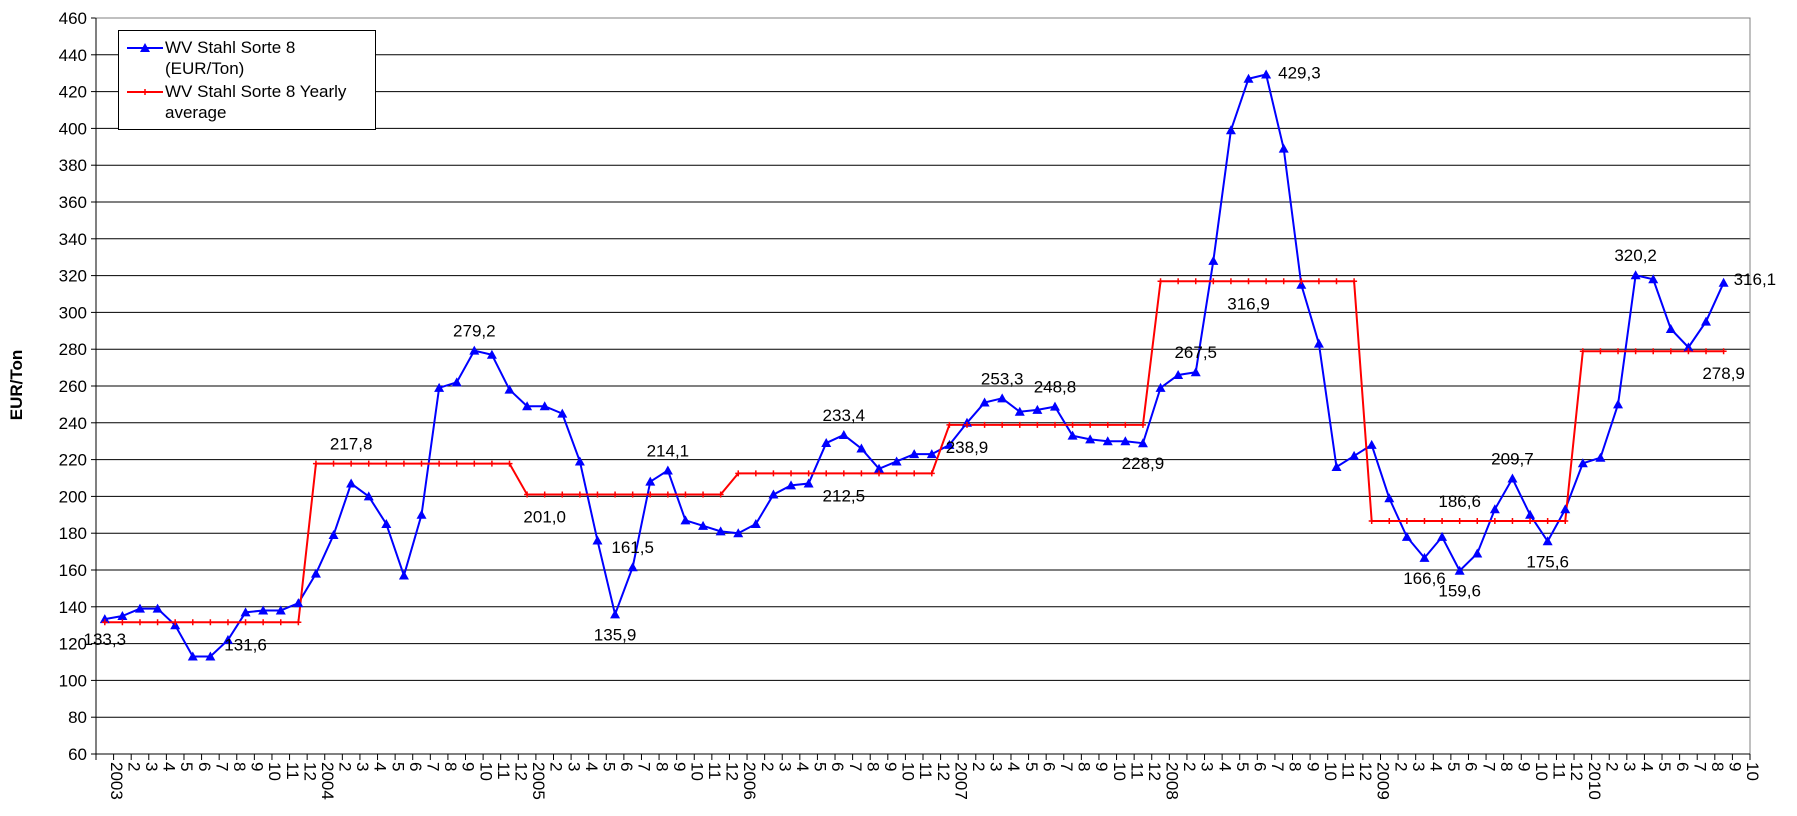  Describe the element at coordinates (1453, 766) in the screenshot. I see `x-tick-label: 5` at that location.